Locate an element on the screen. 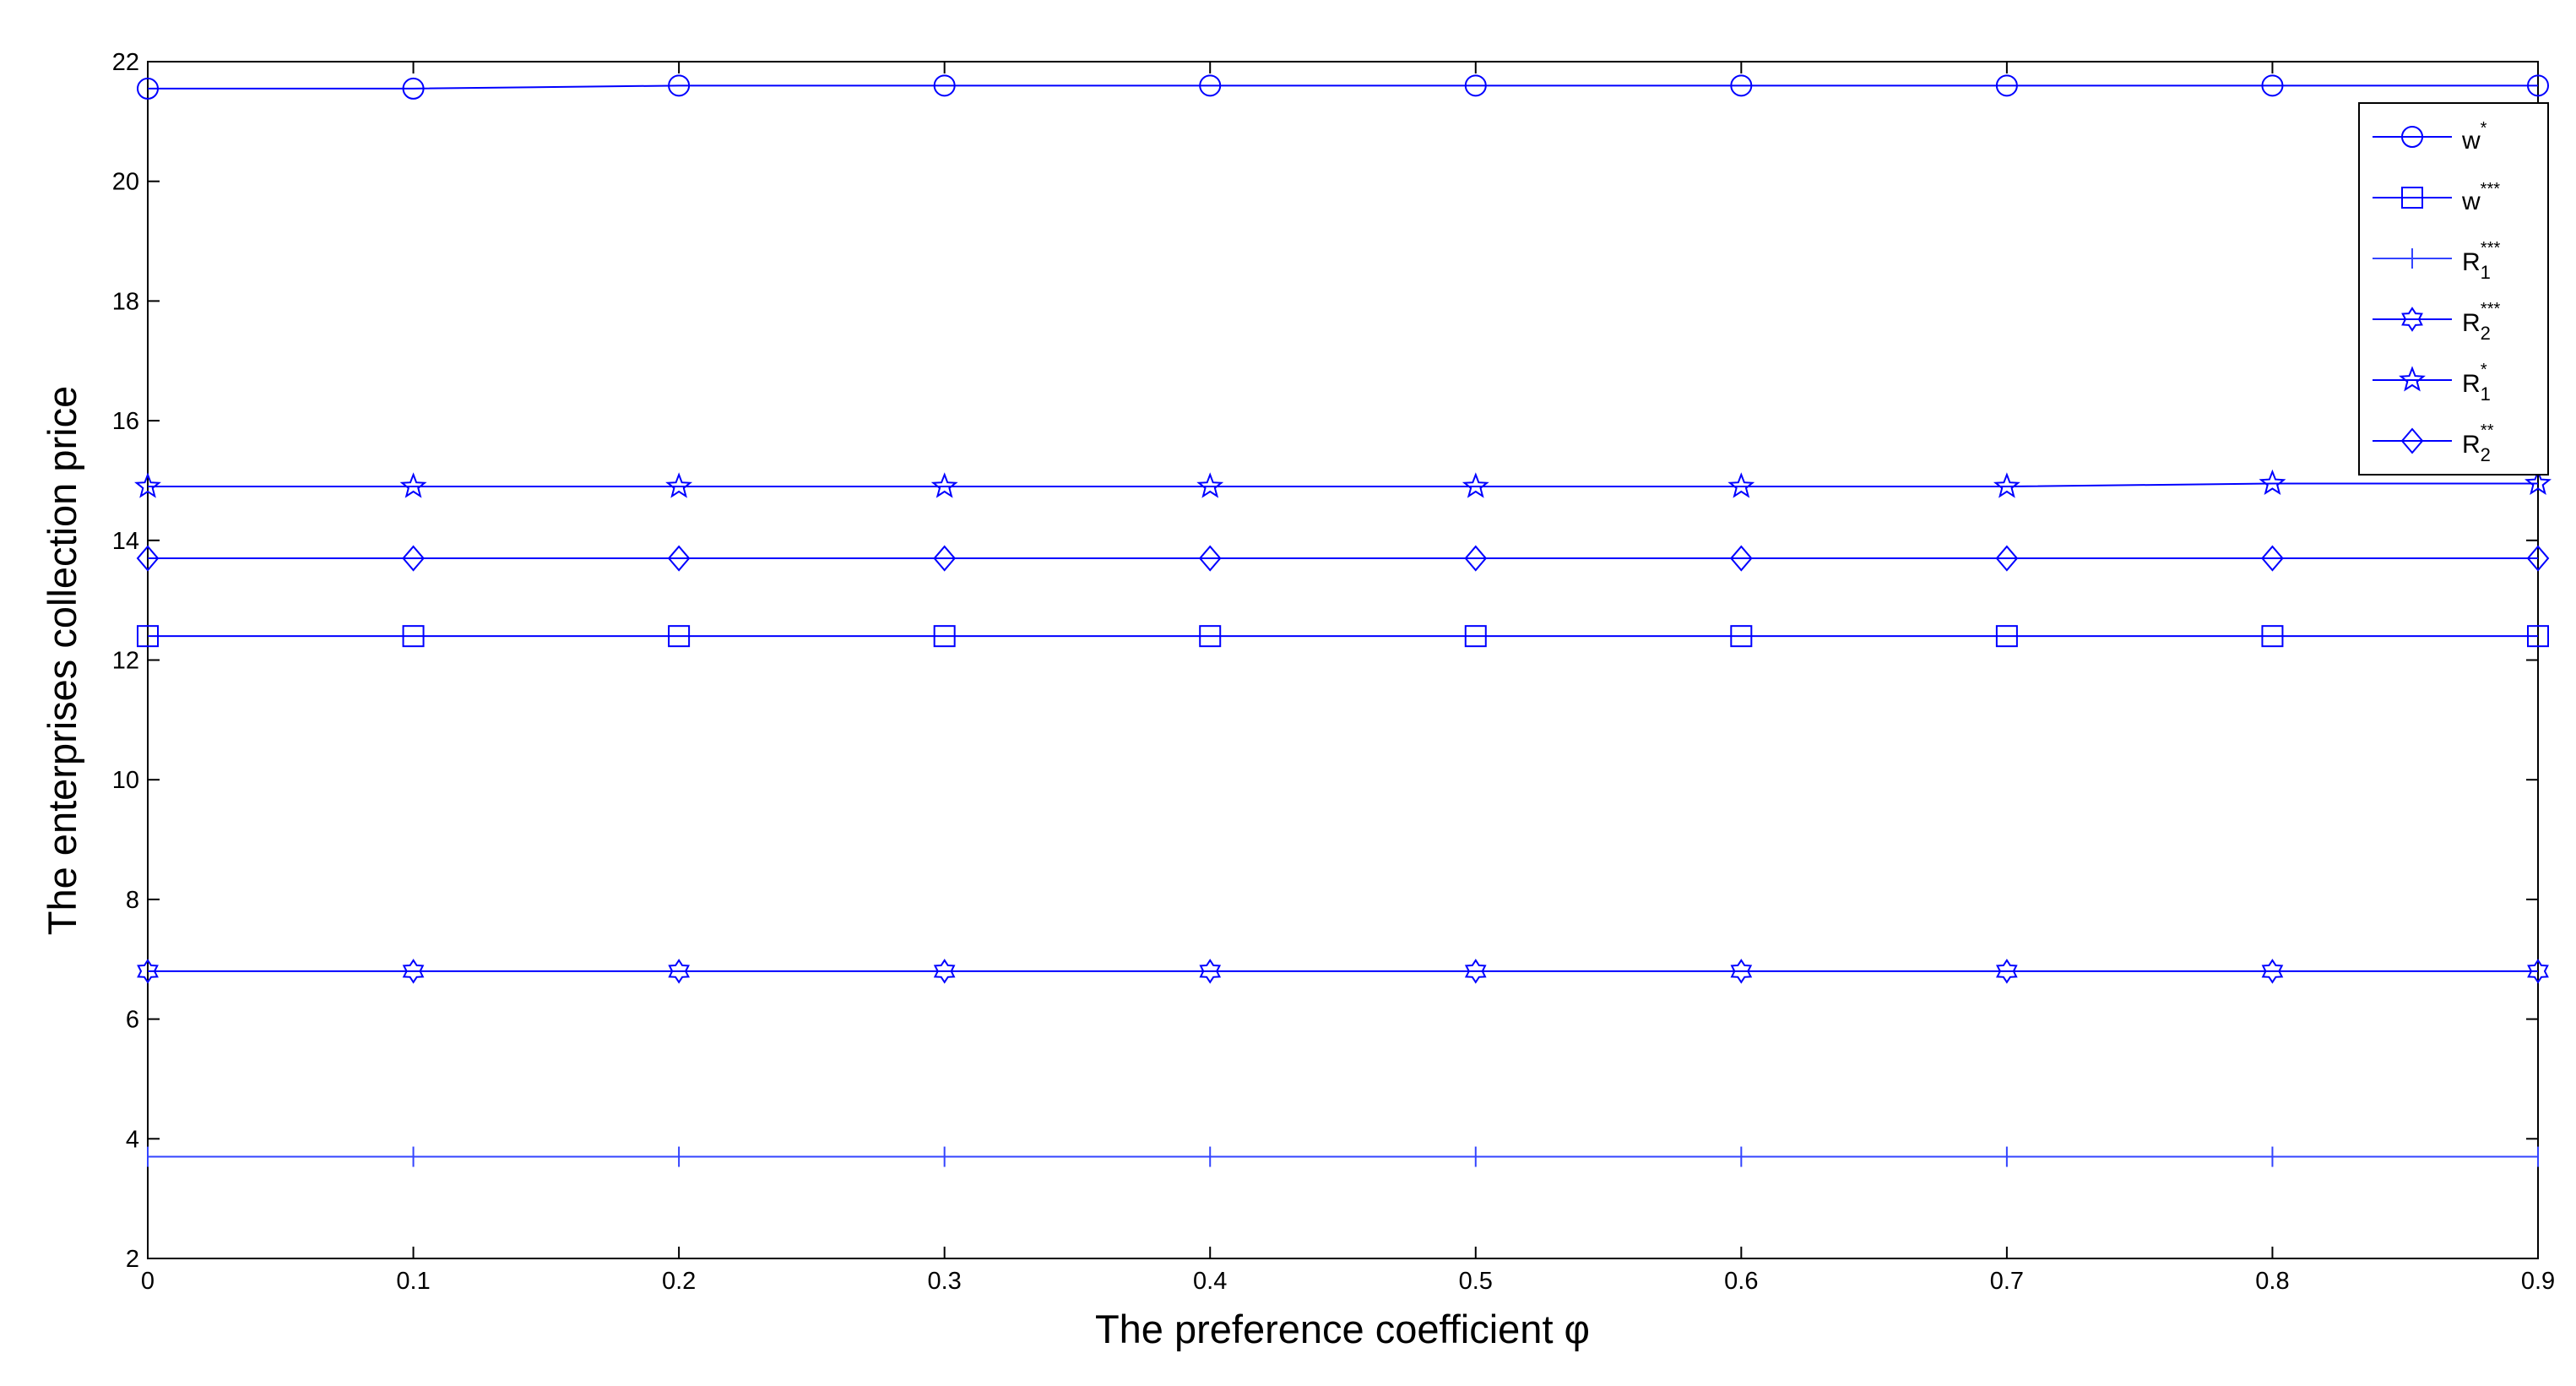  y-tick-label: 2 is located at coordinates (133, 1259).